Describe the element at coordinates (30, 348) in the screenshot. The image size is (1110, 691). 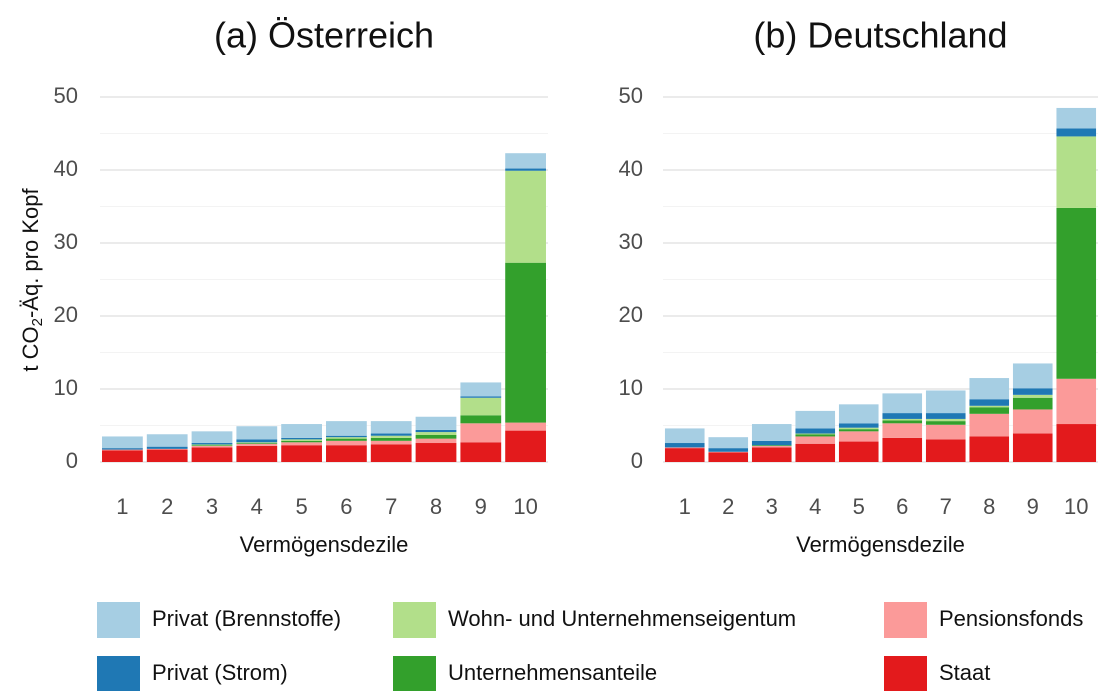
I see `y-label-part: t CO` at that location.